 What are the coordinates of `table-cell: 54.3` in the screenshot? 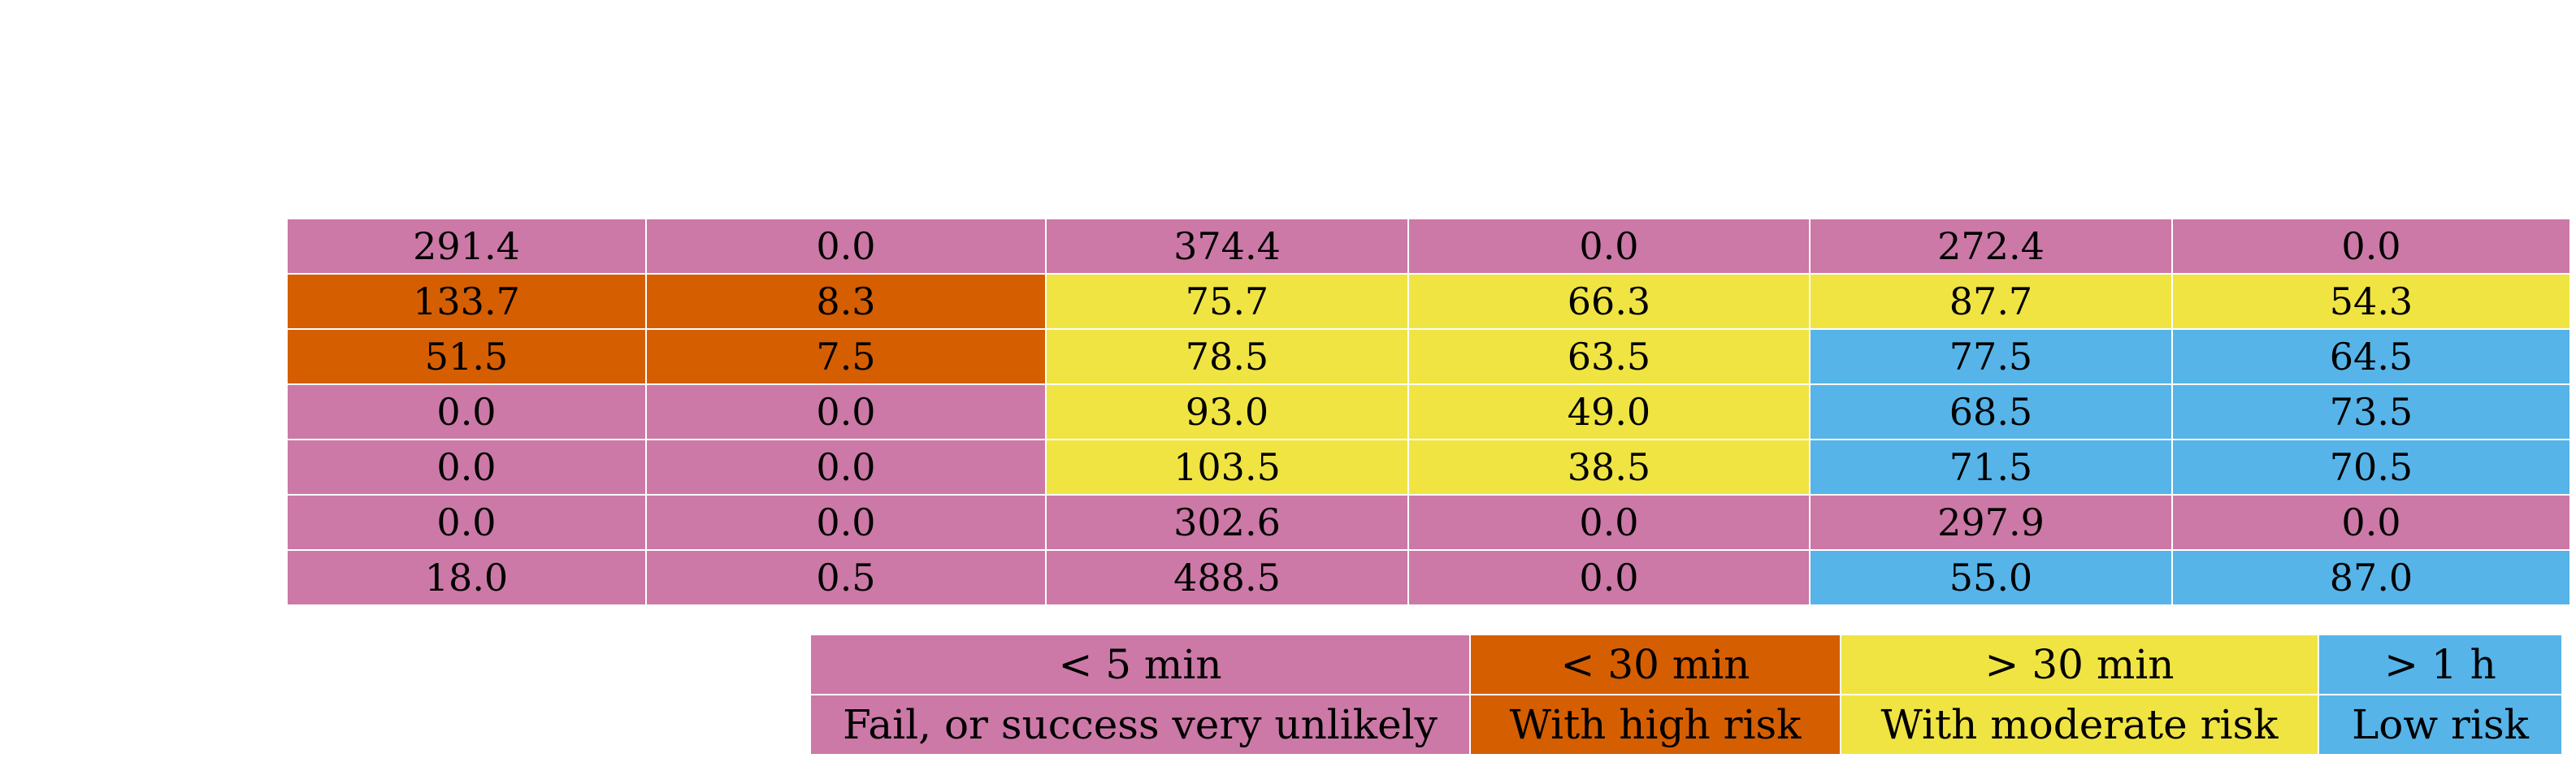 It's located at (2371, 301).